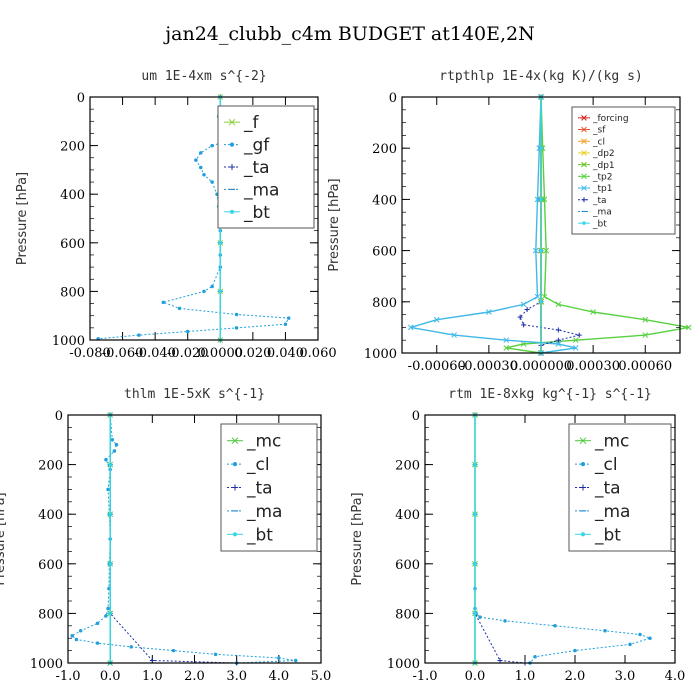 This screenshot has height=700, width=700. What do you see at coordinates (380, 354) in the screenshot?
I see `y-tick-label: 1000` at bounding box center [380, 354].